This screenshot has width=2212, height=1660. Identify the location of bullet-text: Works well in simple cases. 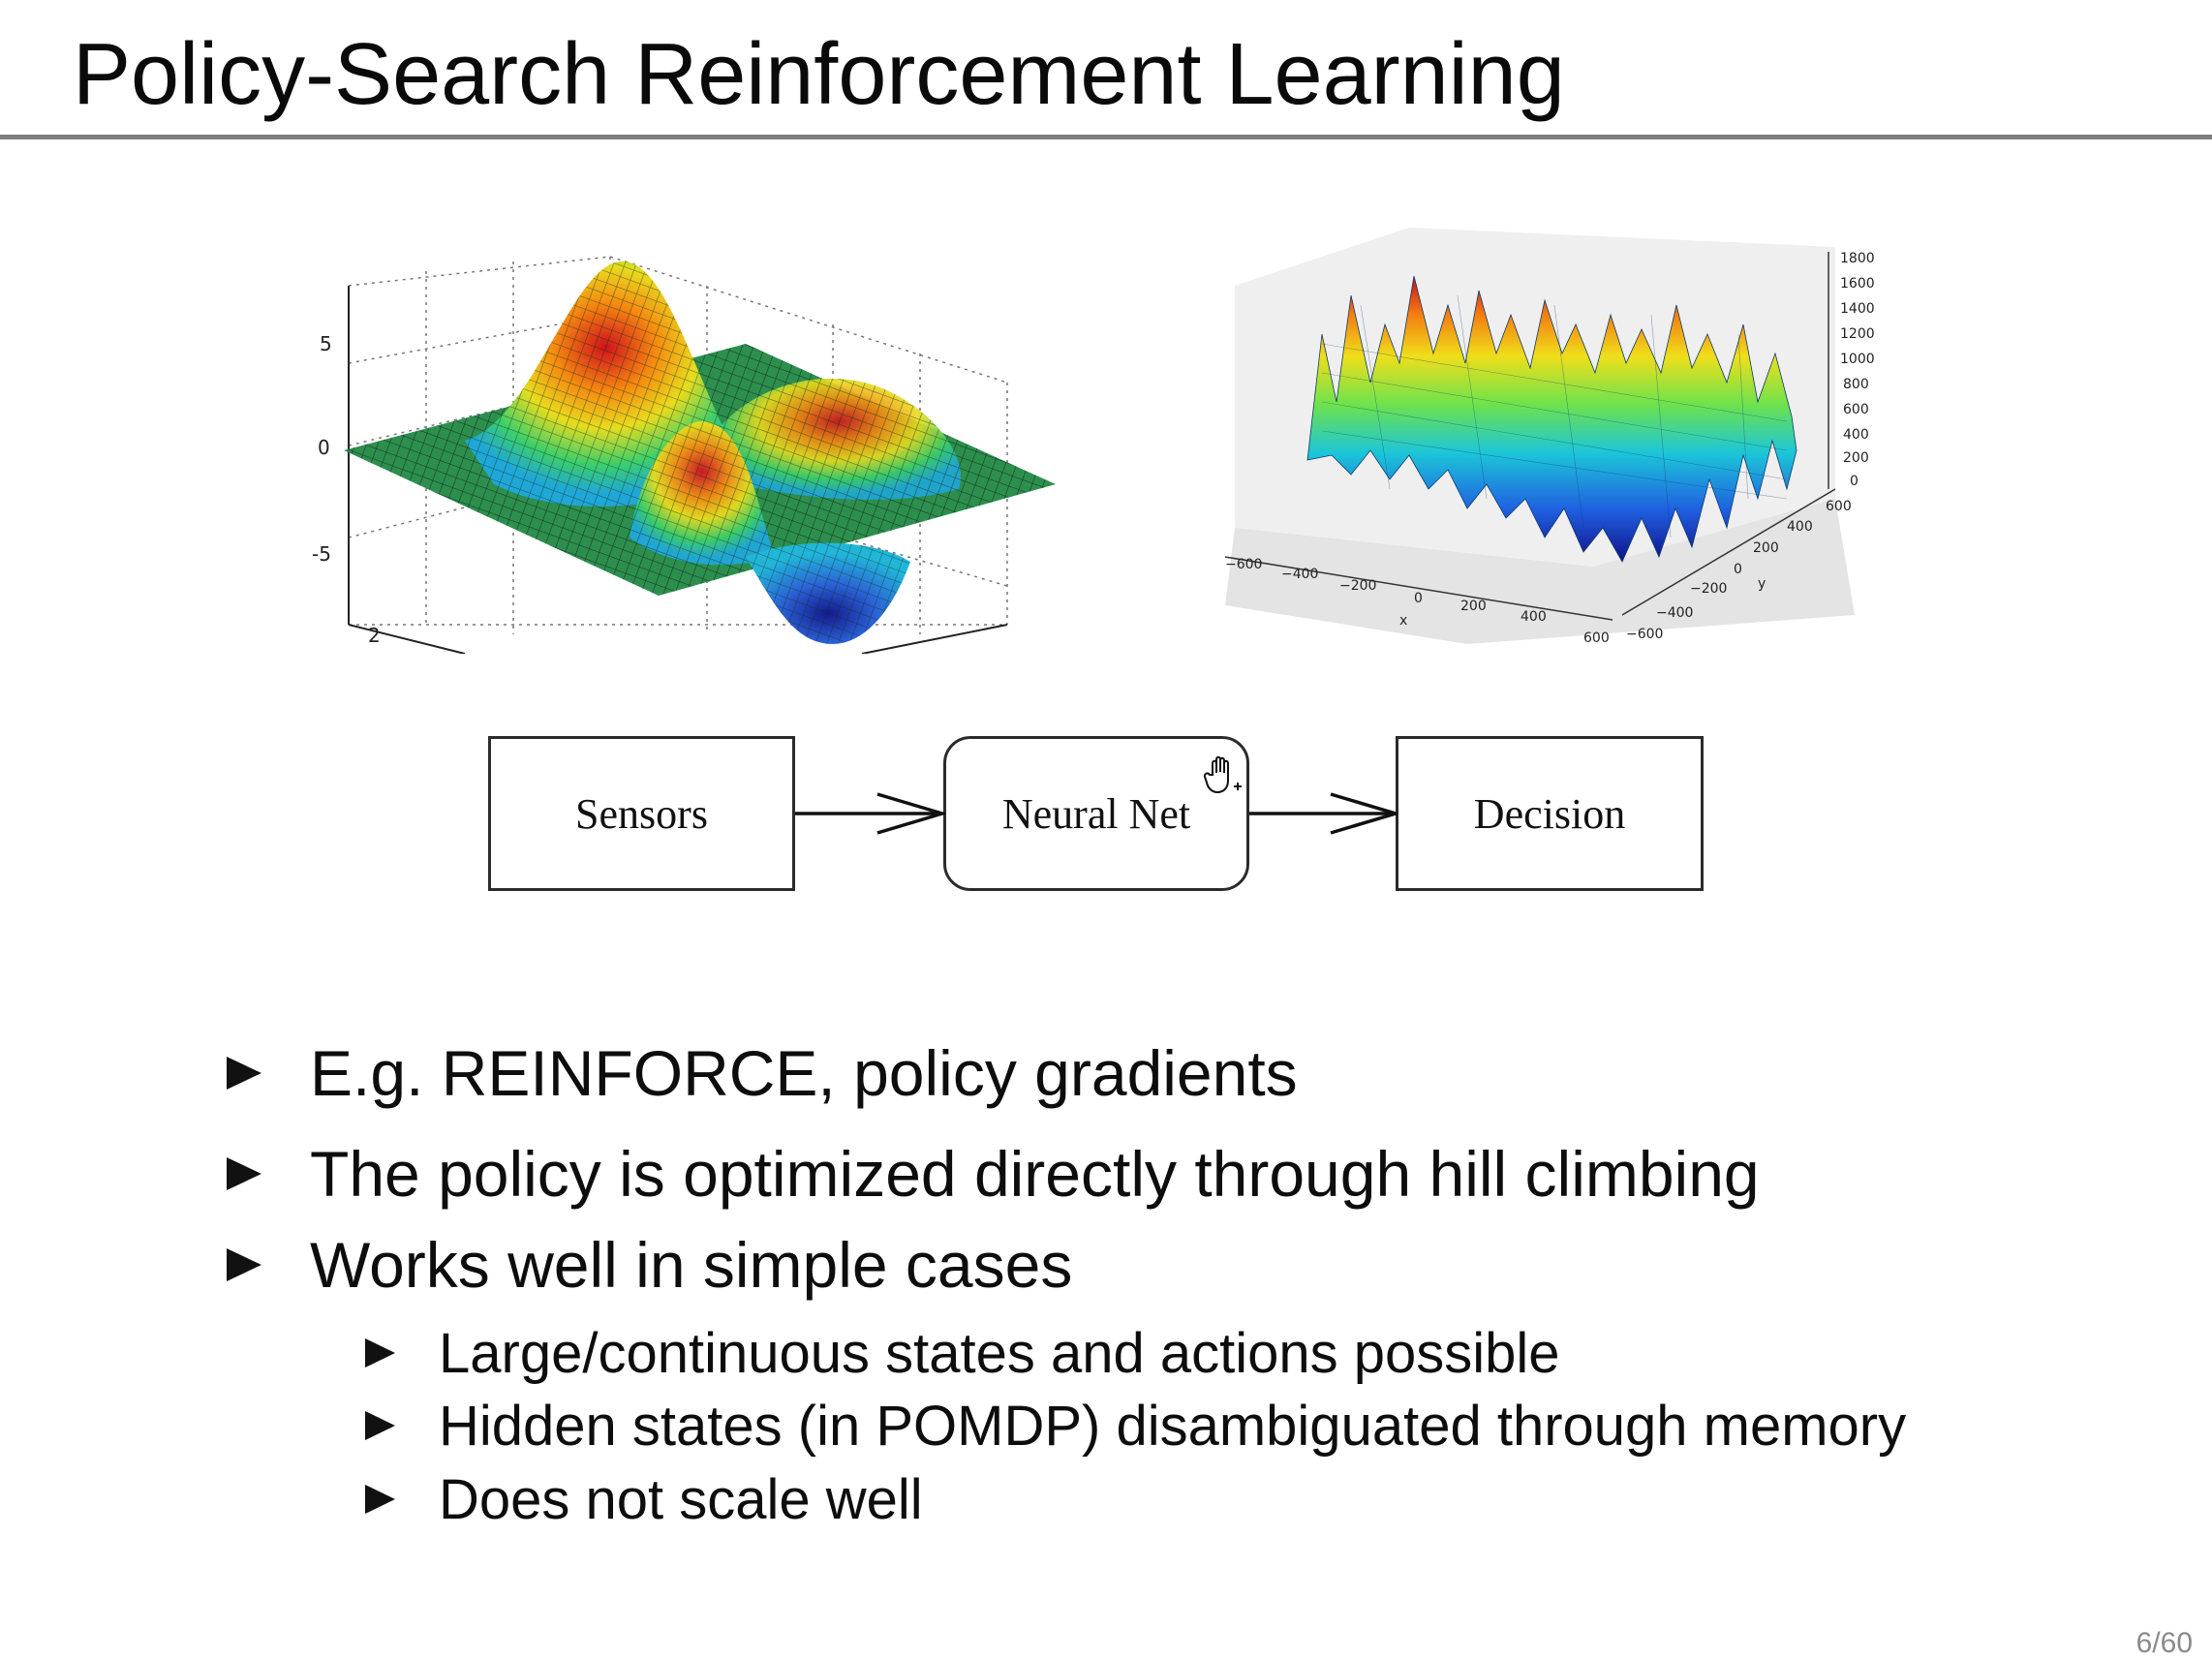
(692, 1265).